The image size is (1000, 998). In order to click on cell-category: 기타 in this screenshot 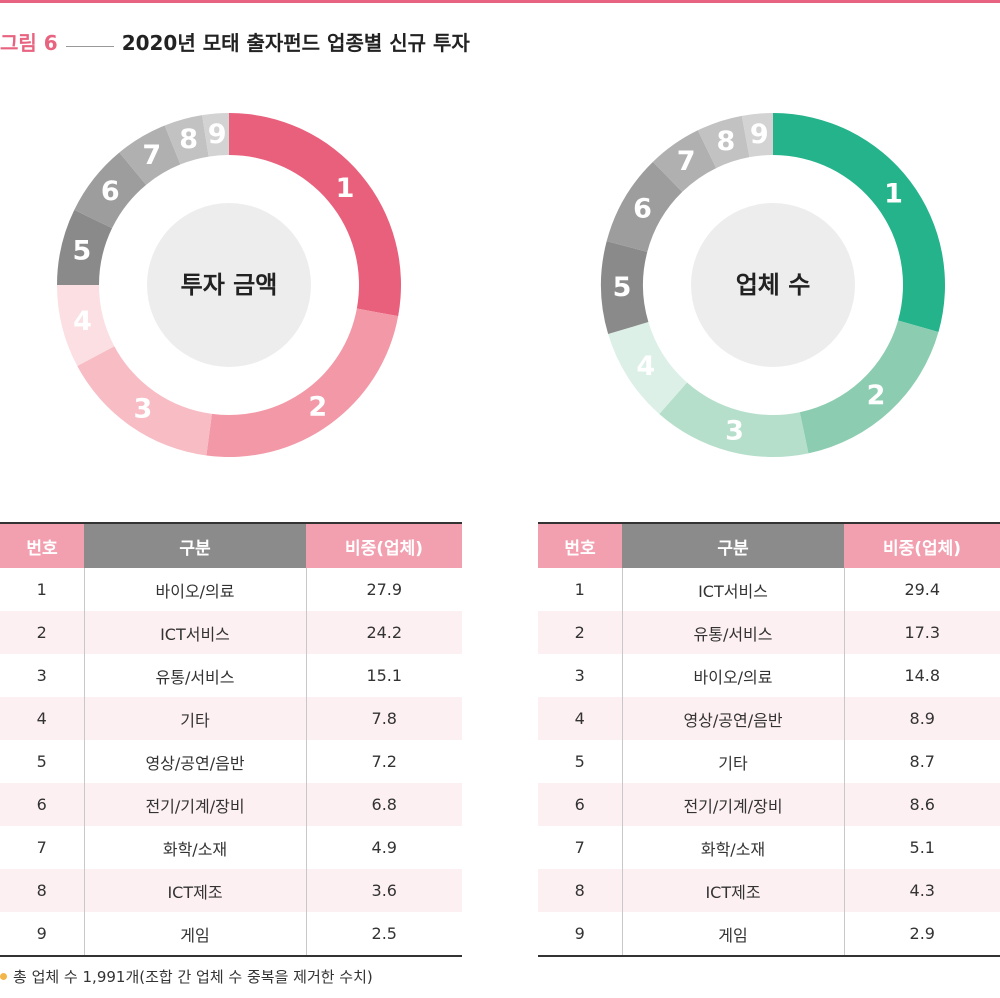, I will do `click(733, 761)`.